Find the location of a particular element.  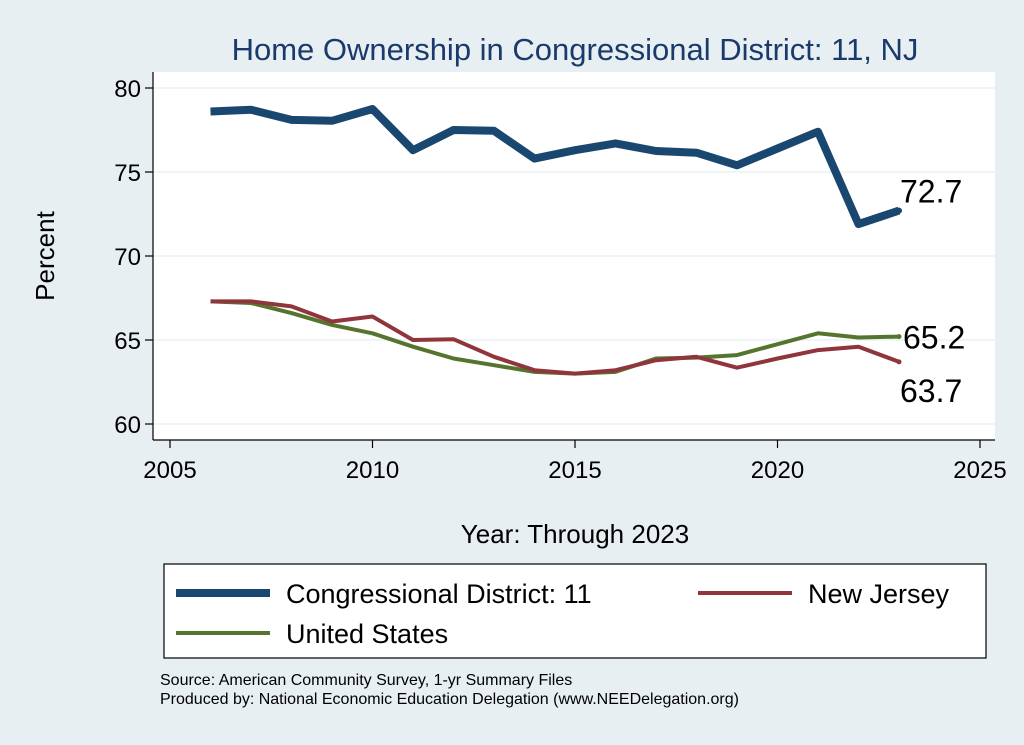

legend-label: New Jersey is located at coordinates (879, 594).